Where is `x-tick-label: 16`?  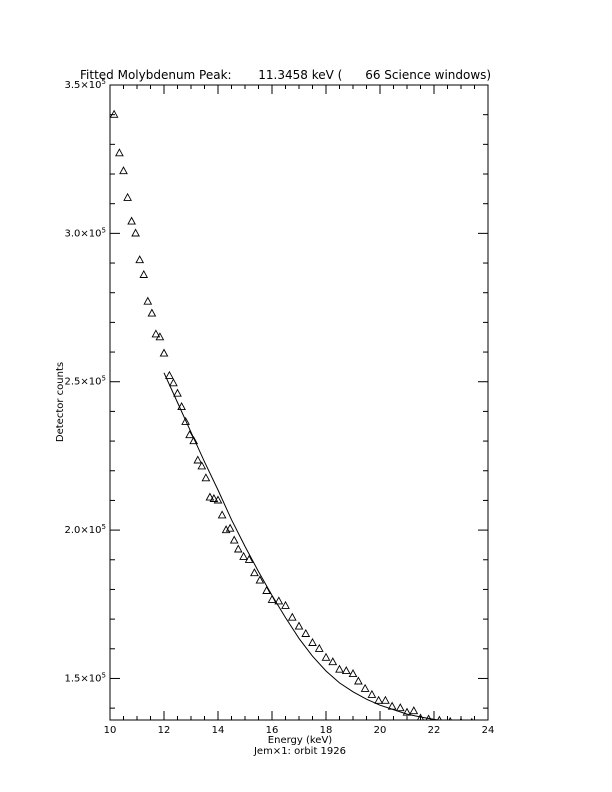 x-tick-label: 16 is located at coordinates (272, 730).